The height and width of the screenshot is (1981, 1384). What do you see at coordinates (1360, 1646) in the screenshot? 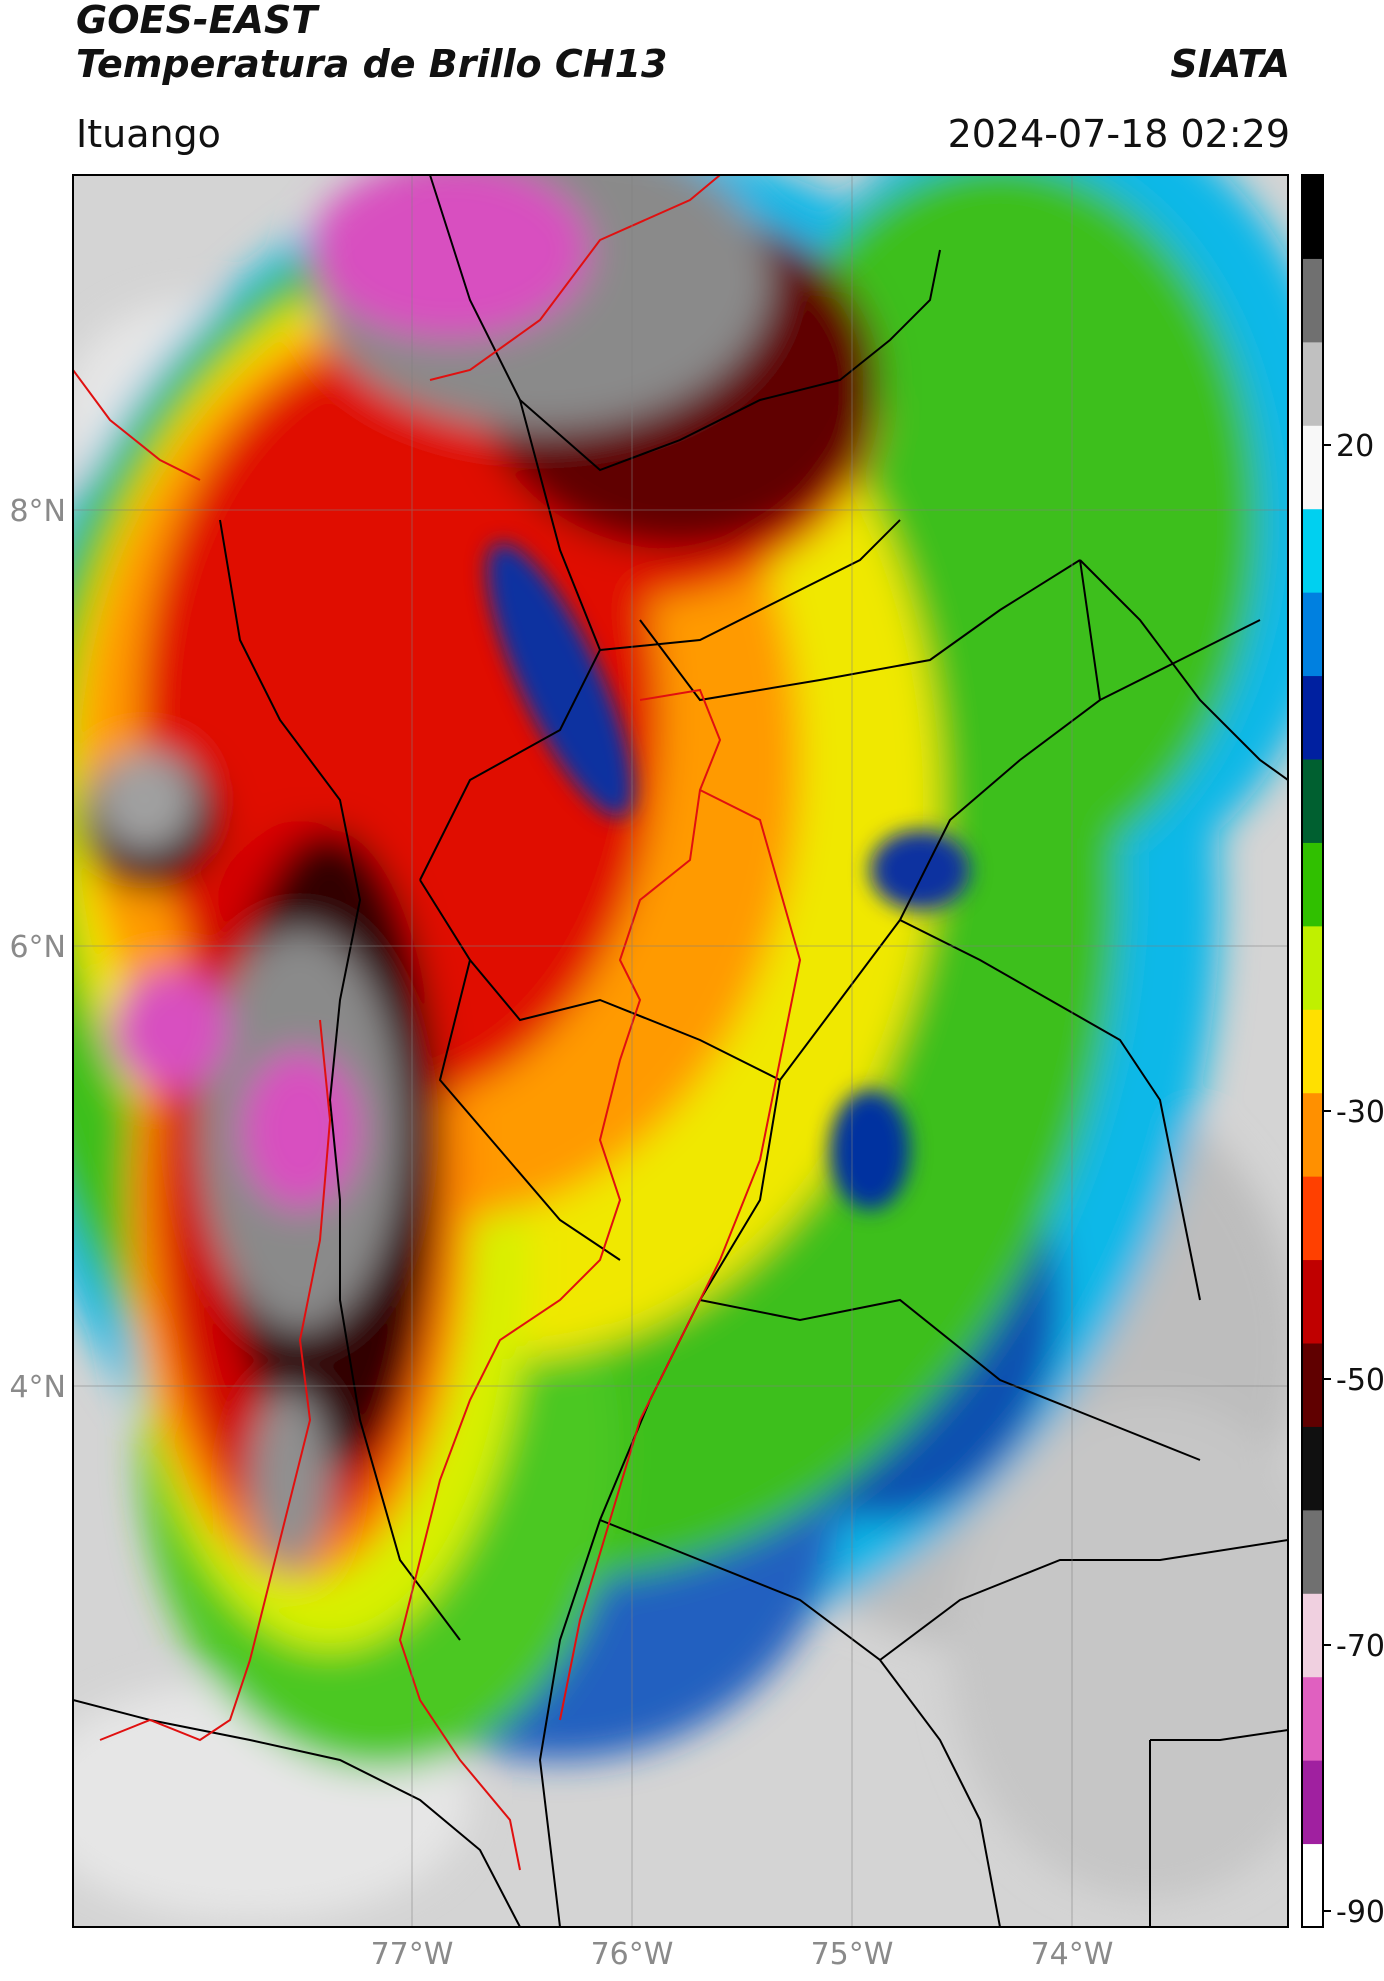
I see `colorbar-label-minus70: -70` at bounding box center [1360, 1646].